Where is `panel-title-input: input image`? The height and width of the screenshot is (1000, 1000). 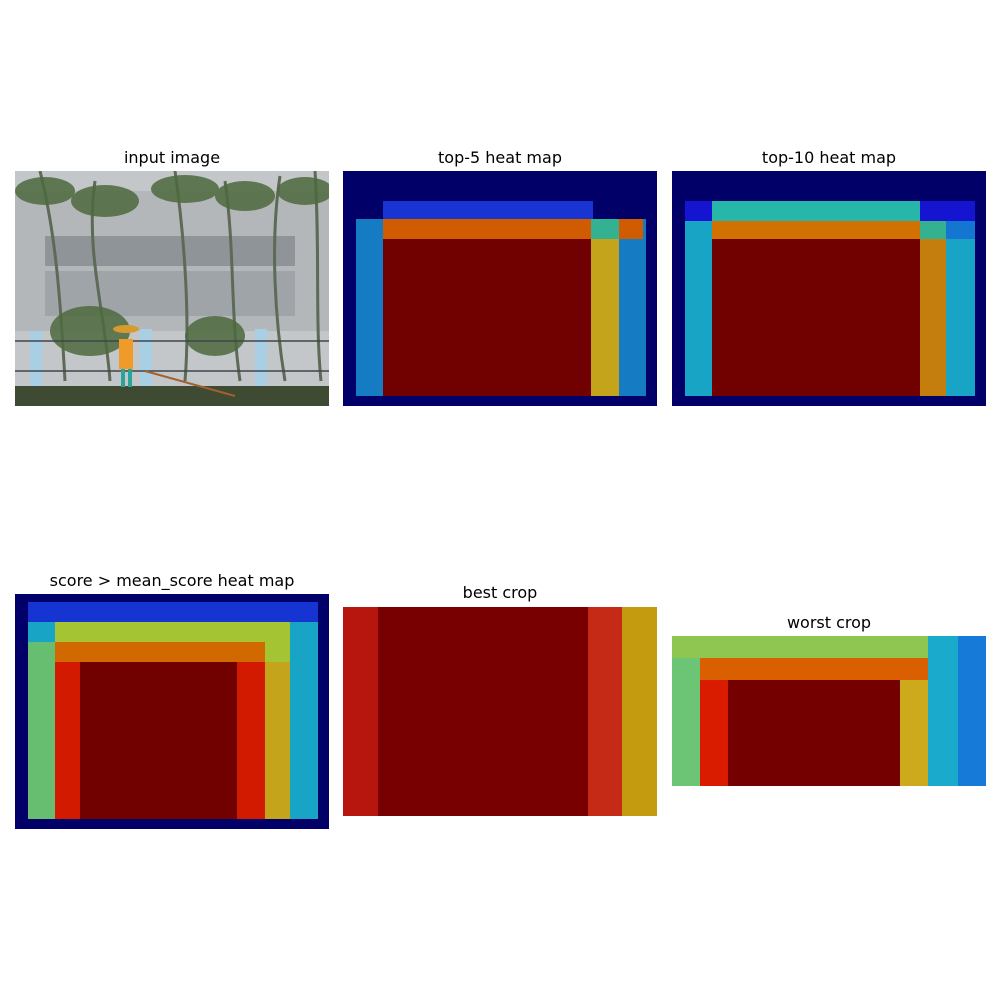
panel-title-input: input image is located at coordinates (172, 157).